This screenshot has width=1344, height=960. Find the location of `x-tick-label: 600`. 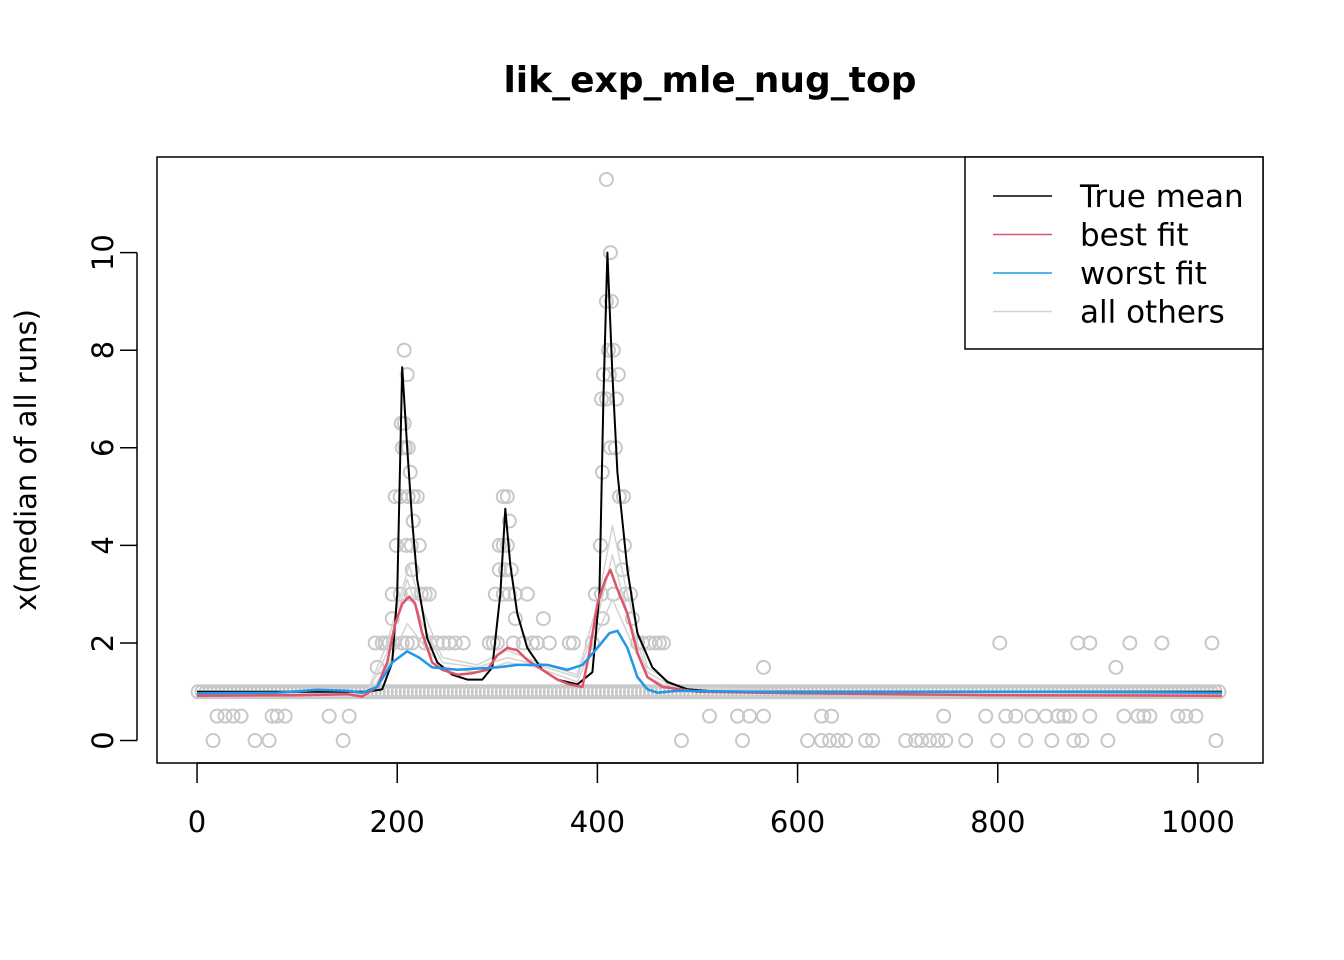

x-tick-label: 600 is located at coordinates (797, 822).